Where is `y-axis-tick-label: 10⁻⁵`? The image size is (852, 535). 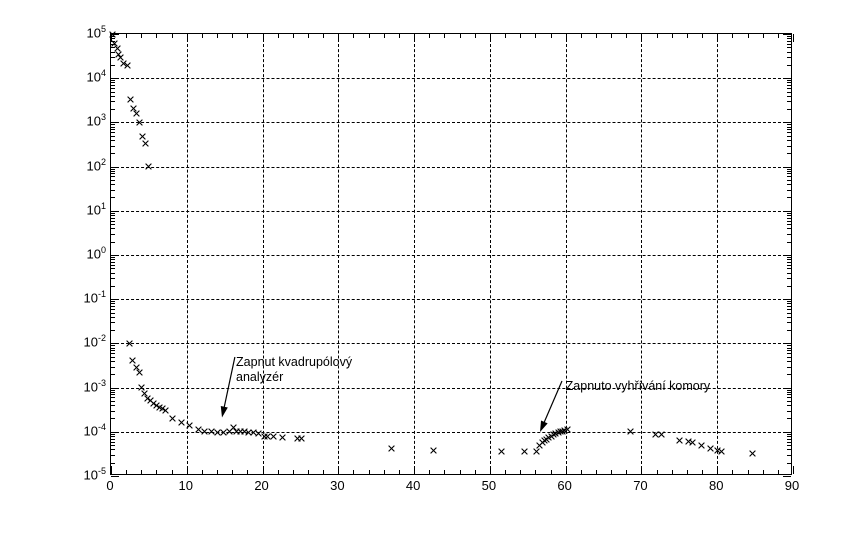
y-axis-tick-label: 10⁻⁵ is located at coordinates (94, 474).